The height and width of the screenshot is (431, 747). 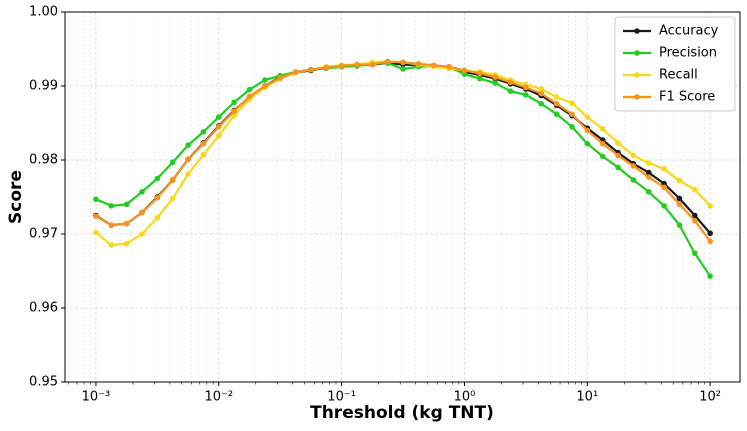 I want to click on x-tick-label: 10¹, so click(x=587, y=397).